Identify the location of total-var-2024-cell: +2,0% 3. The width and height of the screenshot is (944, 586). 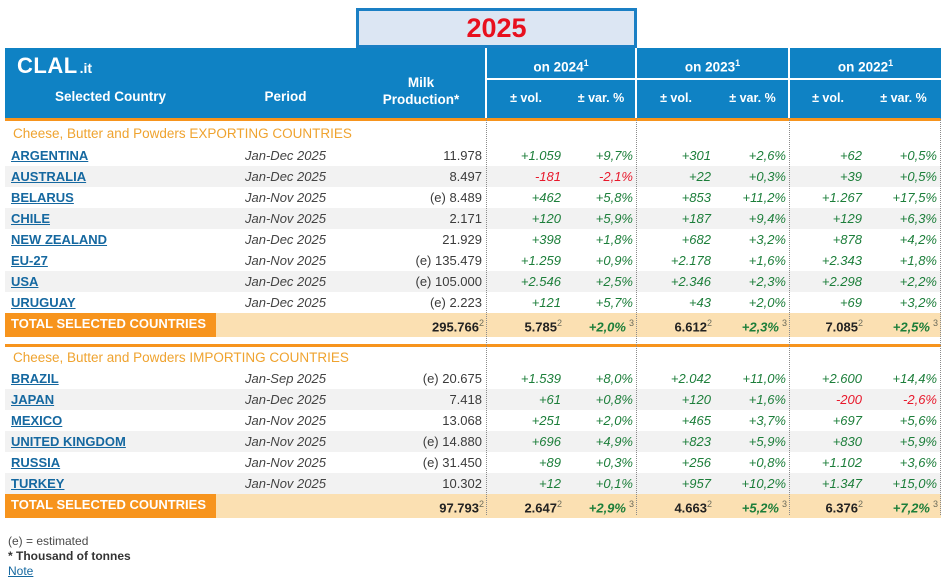
(601, 325).